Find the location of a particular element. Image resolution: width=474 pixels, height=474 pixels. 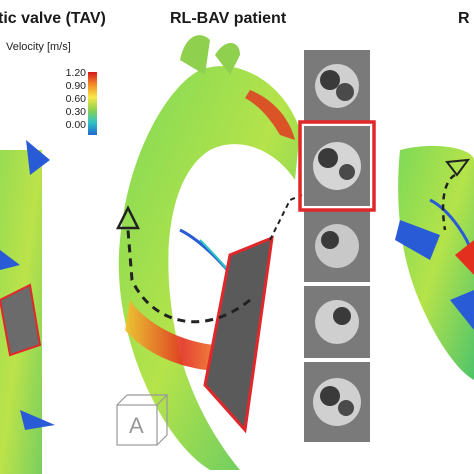

velocity-legend-label: Velocity [m/s] is located at coordinates (38, 47).